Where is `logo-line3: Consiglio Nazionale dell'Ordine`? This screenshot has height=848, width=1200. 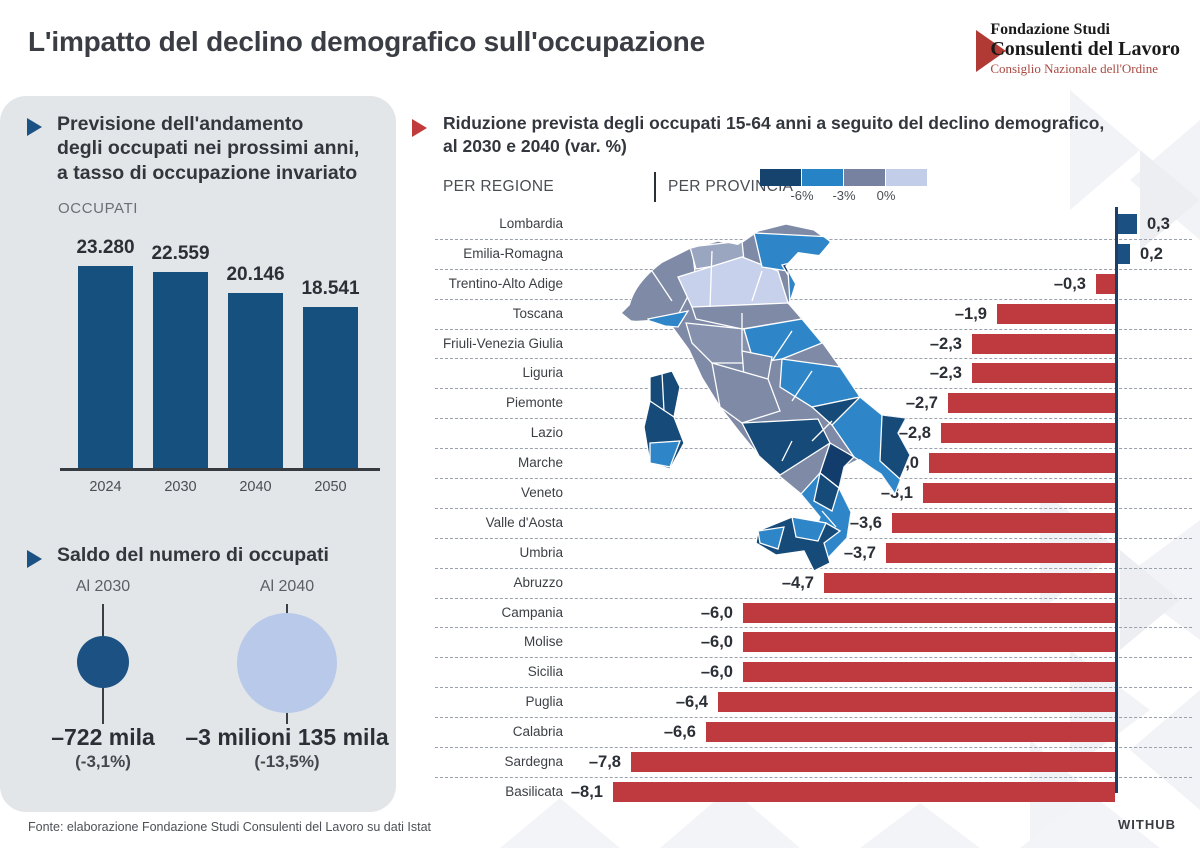
logo-line3: Consiglio Nazionale dell'Ordine is located at coordinates (1074, 68).